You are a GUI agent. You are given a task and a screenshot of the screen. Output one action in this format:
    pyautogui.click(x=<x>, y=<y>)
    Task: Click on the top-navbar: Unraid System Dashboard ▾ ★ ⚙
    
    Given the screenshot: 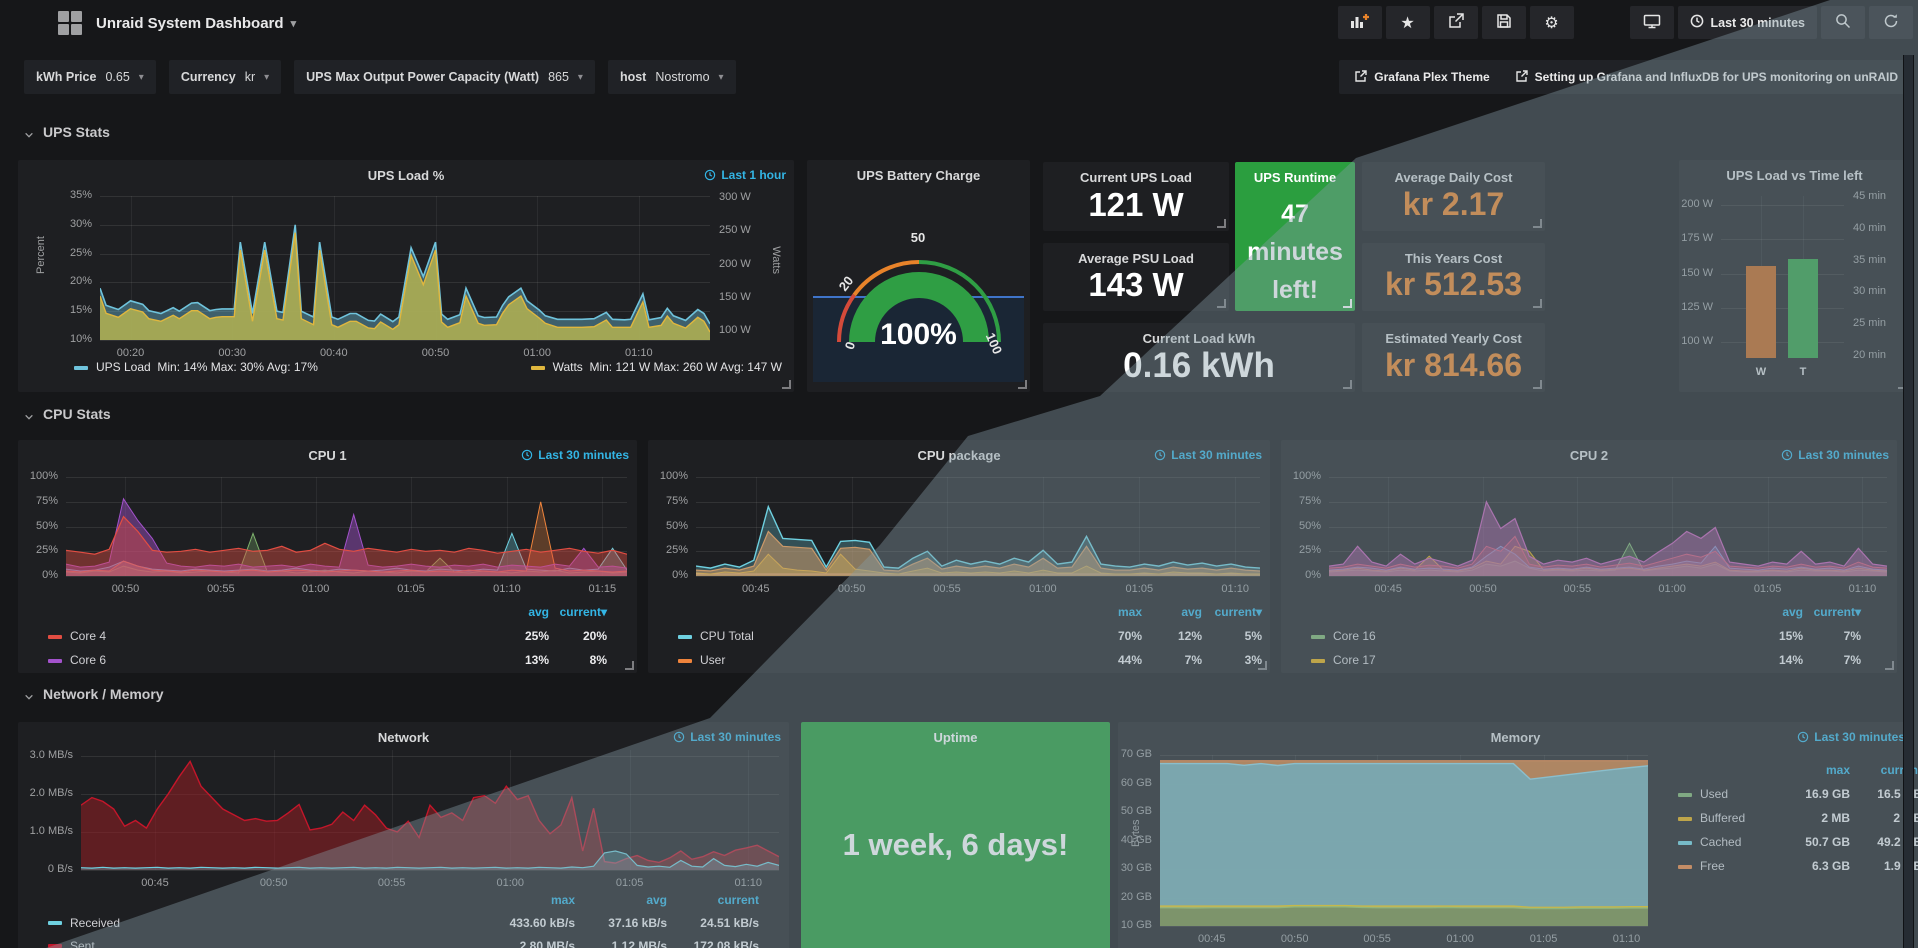 What is the action you would take?
    pyautogui.click(x=959, y=23)
    